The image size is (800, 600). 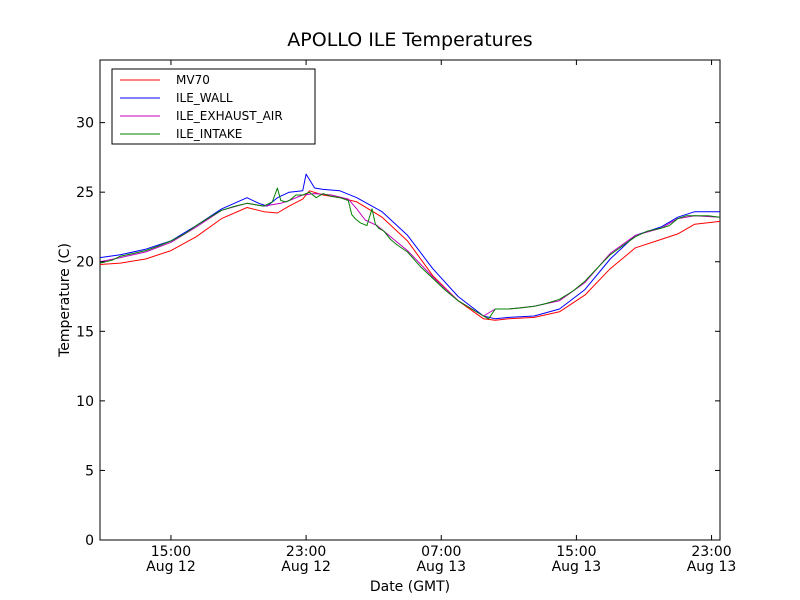 I want to click on legend-label: ILE_INTAKE, so click(x=209, y=134).